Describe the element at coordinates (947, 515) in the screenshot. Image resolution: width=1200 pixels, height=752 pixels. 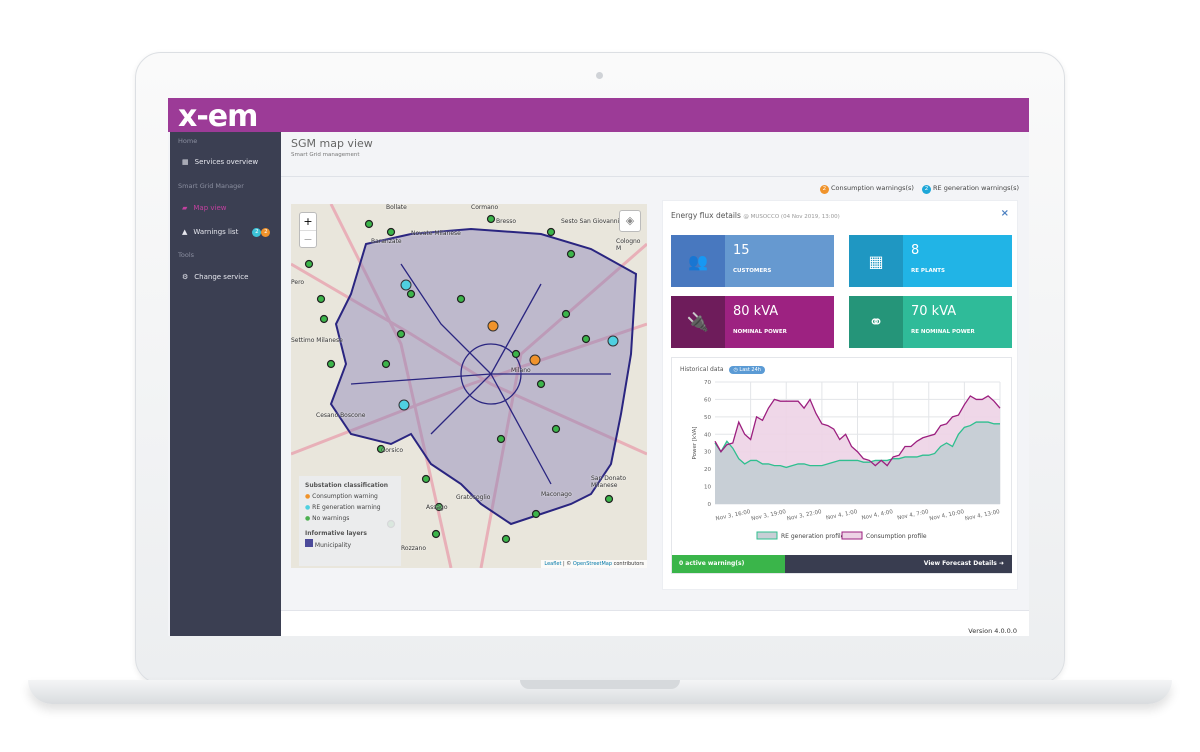
I see `x-tick-label: Nov 4, 10:00` at that location.